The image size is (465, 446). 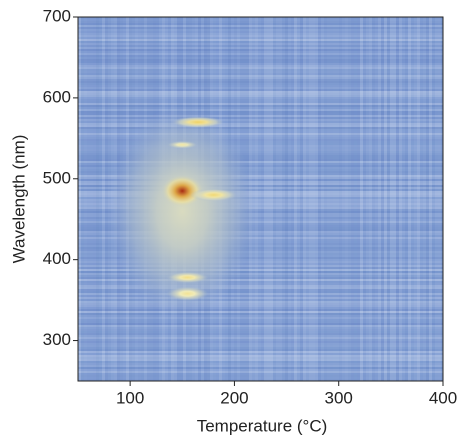 I want to click on y-tick-label: 600, so click(x=57, y=96).